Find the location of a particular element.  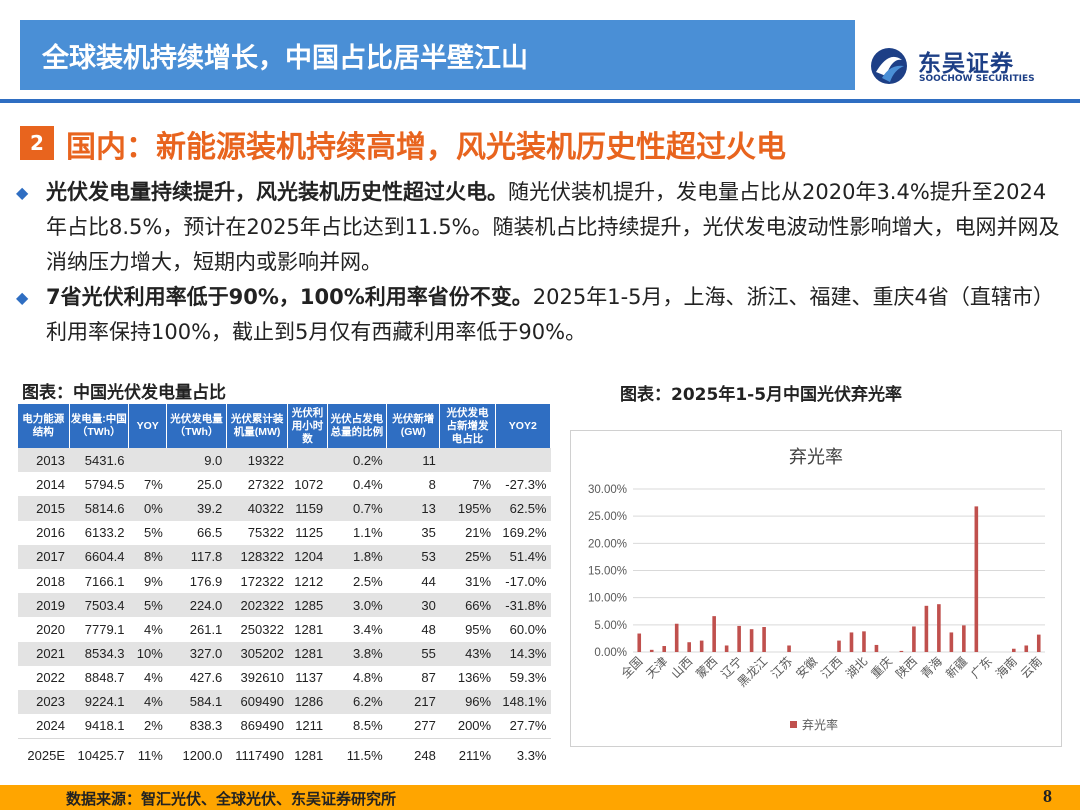

table-cell: 609490 is located at coordinates (257, 702).